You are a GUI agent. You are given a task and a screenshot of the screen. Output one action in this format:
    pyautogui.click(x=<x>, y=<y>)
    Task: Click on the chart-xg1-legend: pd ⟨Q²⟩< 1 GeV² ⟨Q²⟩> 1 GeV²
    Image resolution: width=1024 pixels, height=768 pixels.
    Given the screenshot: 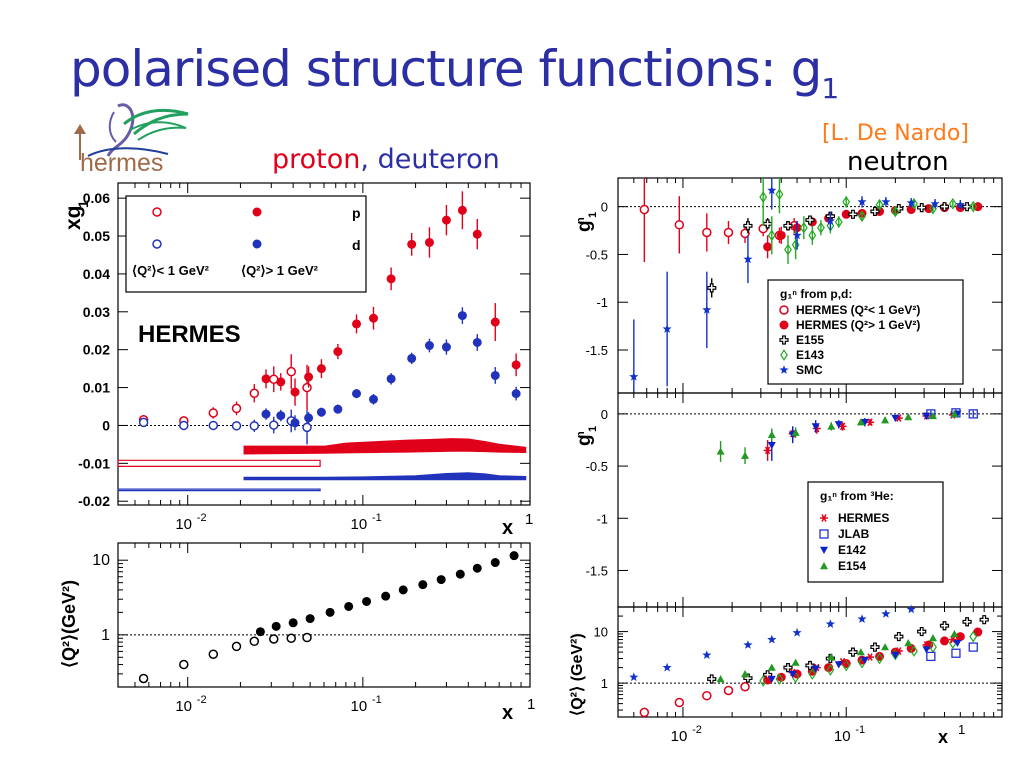 What is the action you would take?
    pyautogui.click(x=246, y=244)
    